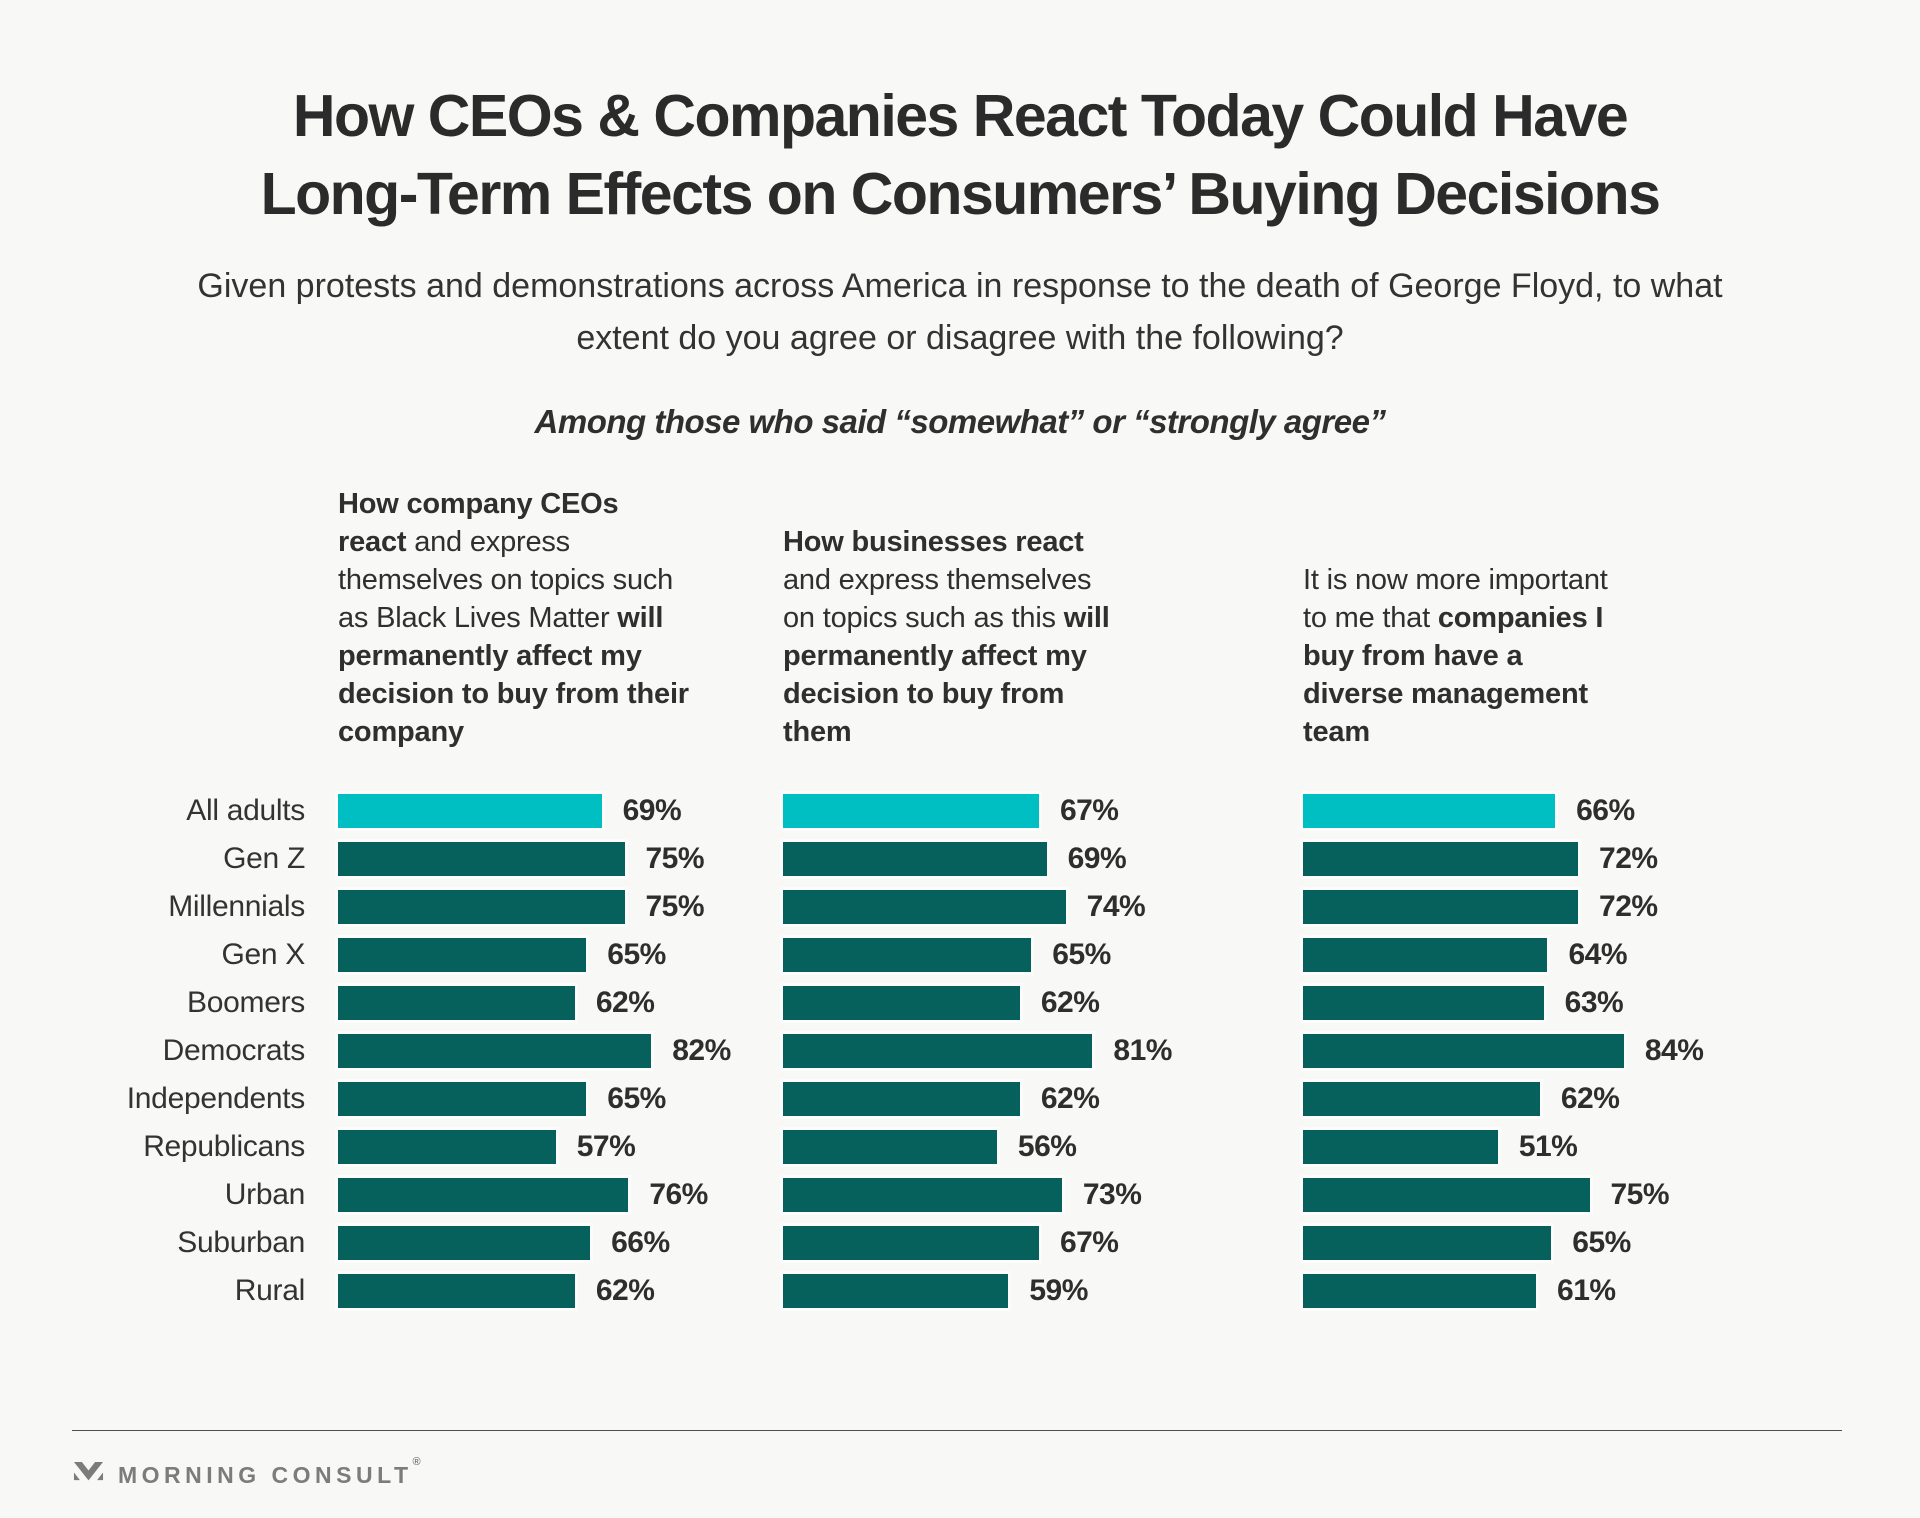 This screenshot has width=1920, height=1518. What do you see at coordinates (1047, 1147) in the screenshot?
I see `bar-value-label: 56%` at bounding box center [1047, 1147].